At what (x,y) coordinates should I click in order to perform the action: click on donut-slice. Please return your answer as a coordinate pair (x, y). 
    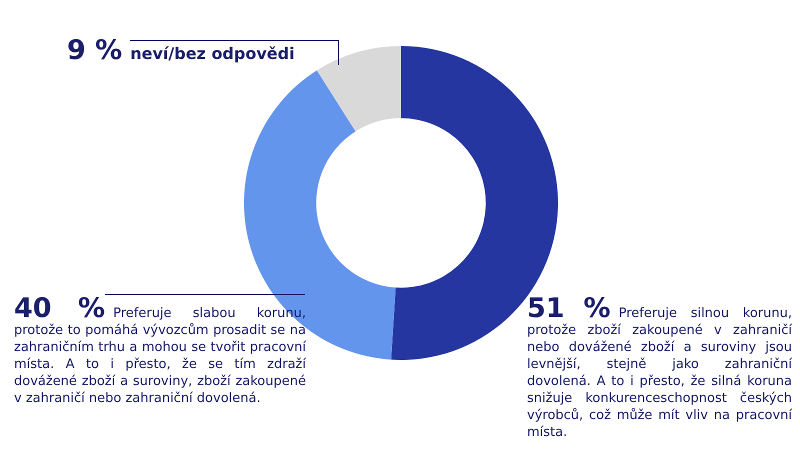
    Looking at the image, I should click on (358, 89).